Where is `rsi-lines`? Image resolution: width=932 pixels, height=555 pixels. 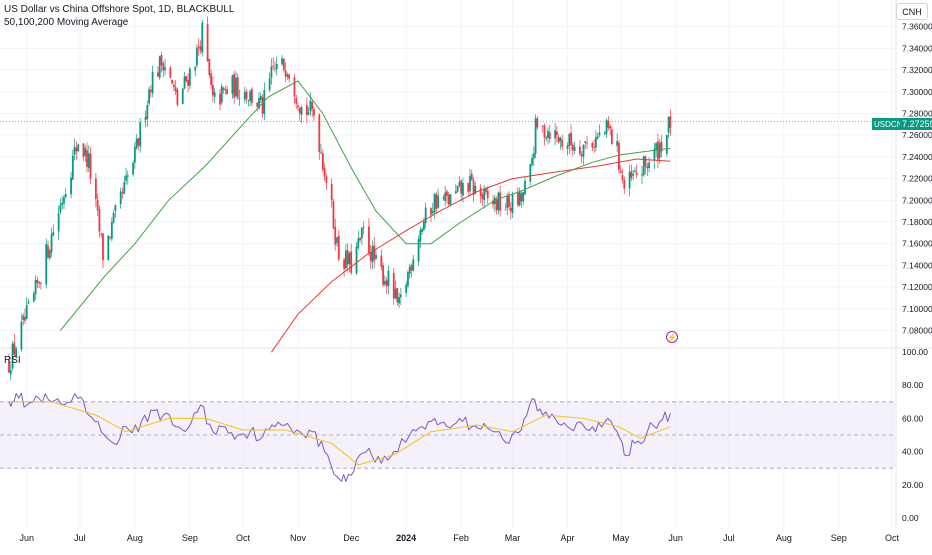
rsi-lines is located at coordinates (339, 437).